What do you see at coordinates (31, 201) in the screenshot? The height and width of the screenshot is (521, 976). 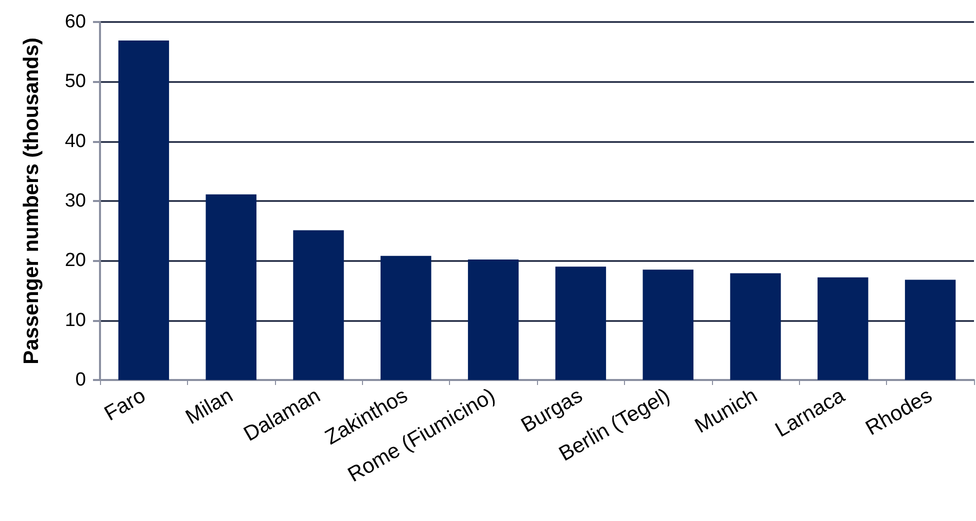 I see `y-axis-title: Passenger numbers (thousands)` at bounding box center [31, 201].